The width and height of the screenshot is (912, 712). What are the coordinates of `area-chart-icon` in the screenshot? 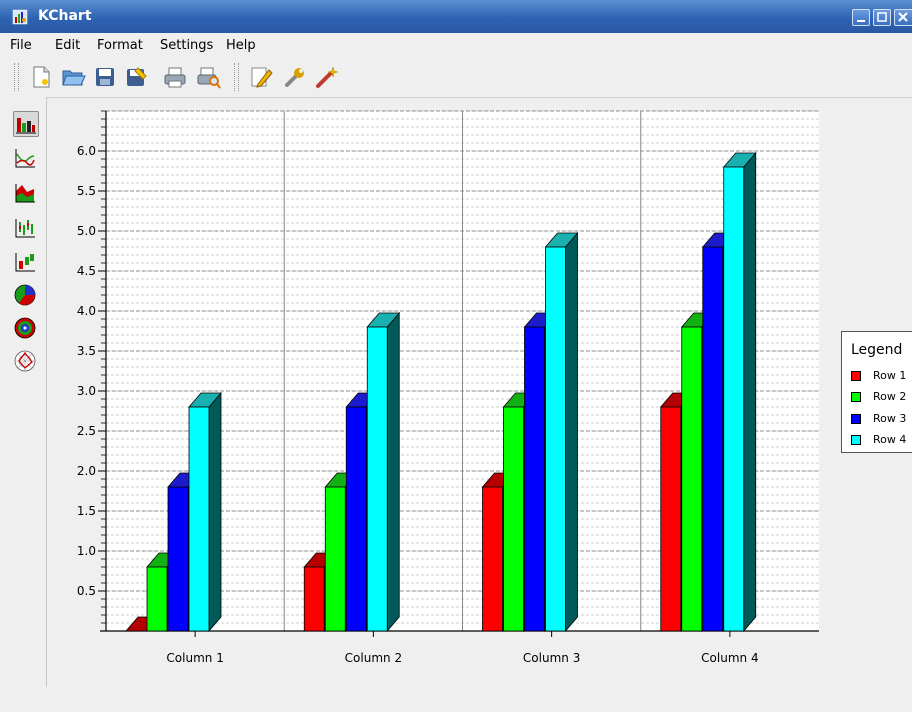 It's located at (25, 193).